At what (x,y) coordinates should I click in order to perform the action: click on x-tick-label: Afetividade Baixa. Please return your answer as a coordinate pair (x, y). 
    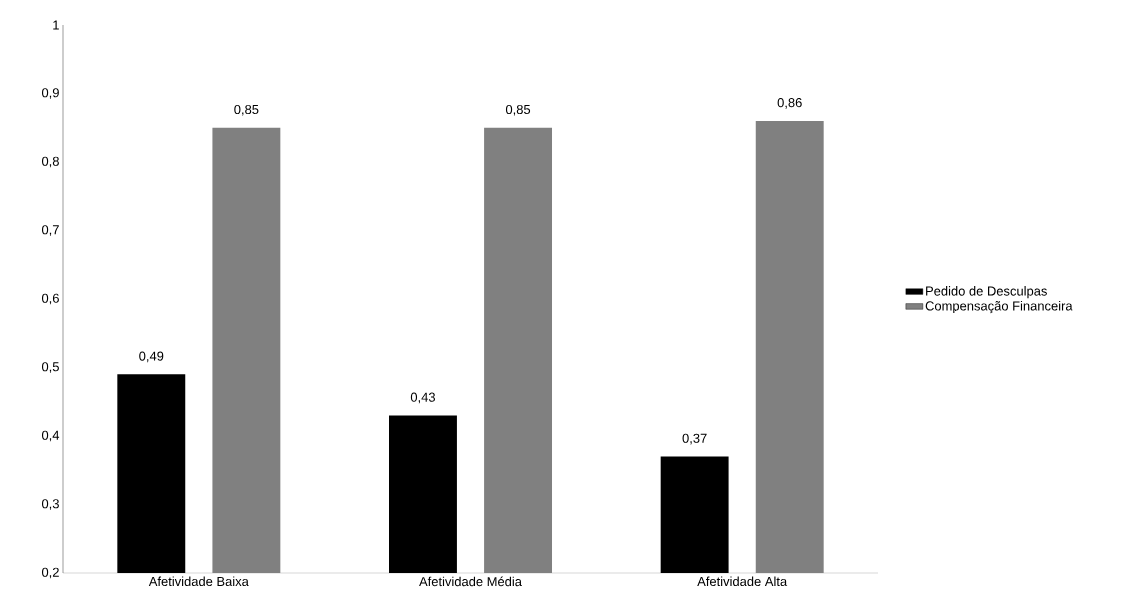
    Looking at the image, I should click on (198, 581).